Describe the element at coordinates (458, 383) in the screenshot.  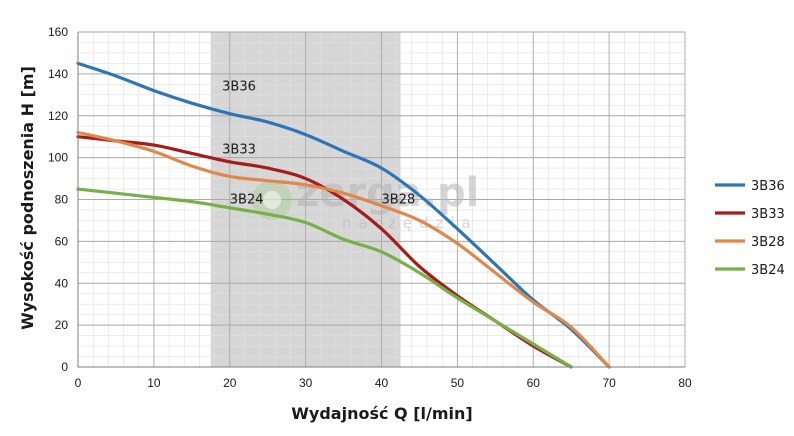
I see `x-tick-label: 50` at that location.